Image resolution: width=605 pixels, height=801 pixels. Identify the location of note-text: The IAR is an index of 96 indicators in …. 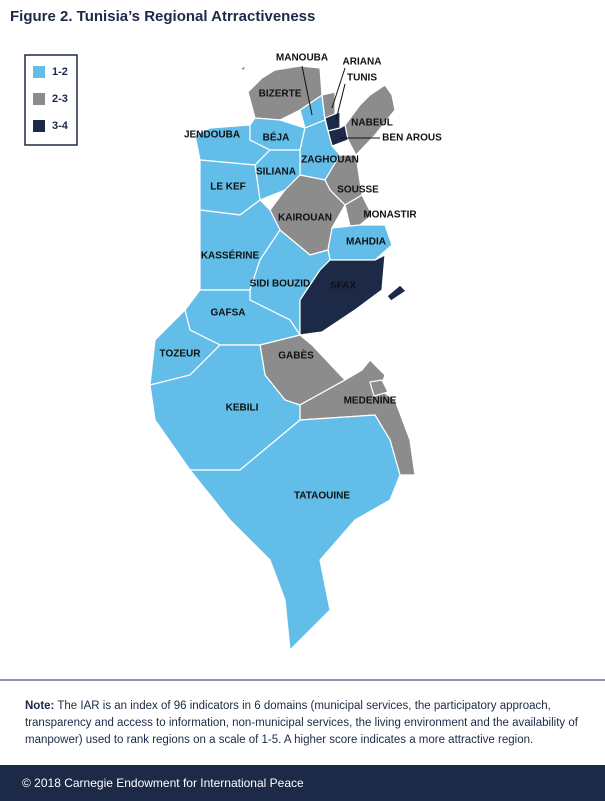
(301, 723).